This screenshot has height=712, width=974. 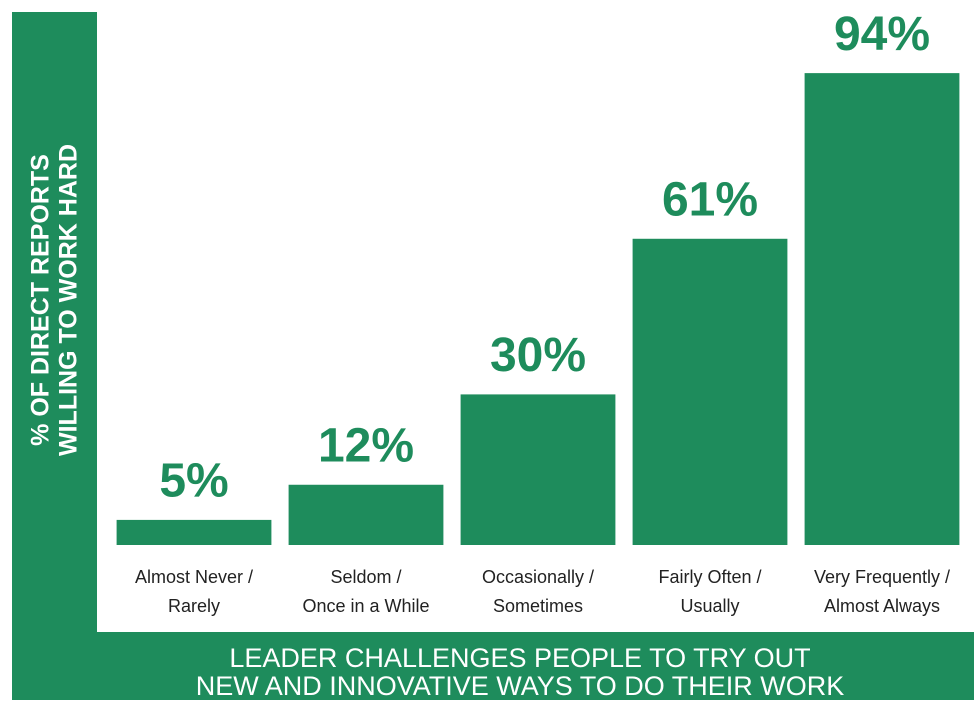 I want to click on bottom-band, so click(x=493, y=666).